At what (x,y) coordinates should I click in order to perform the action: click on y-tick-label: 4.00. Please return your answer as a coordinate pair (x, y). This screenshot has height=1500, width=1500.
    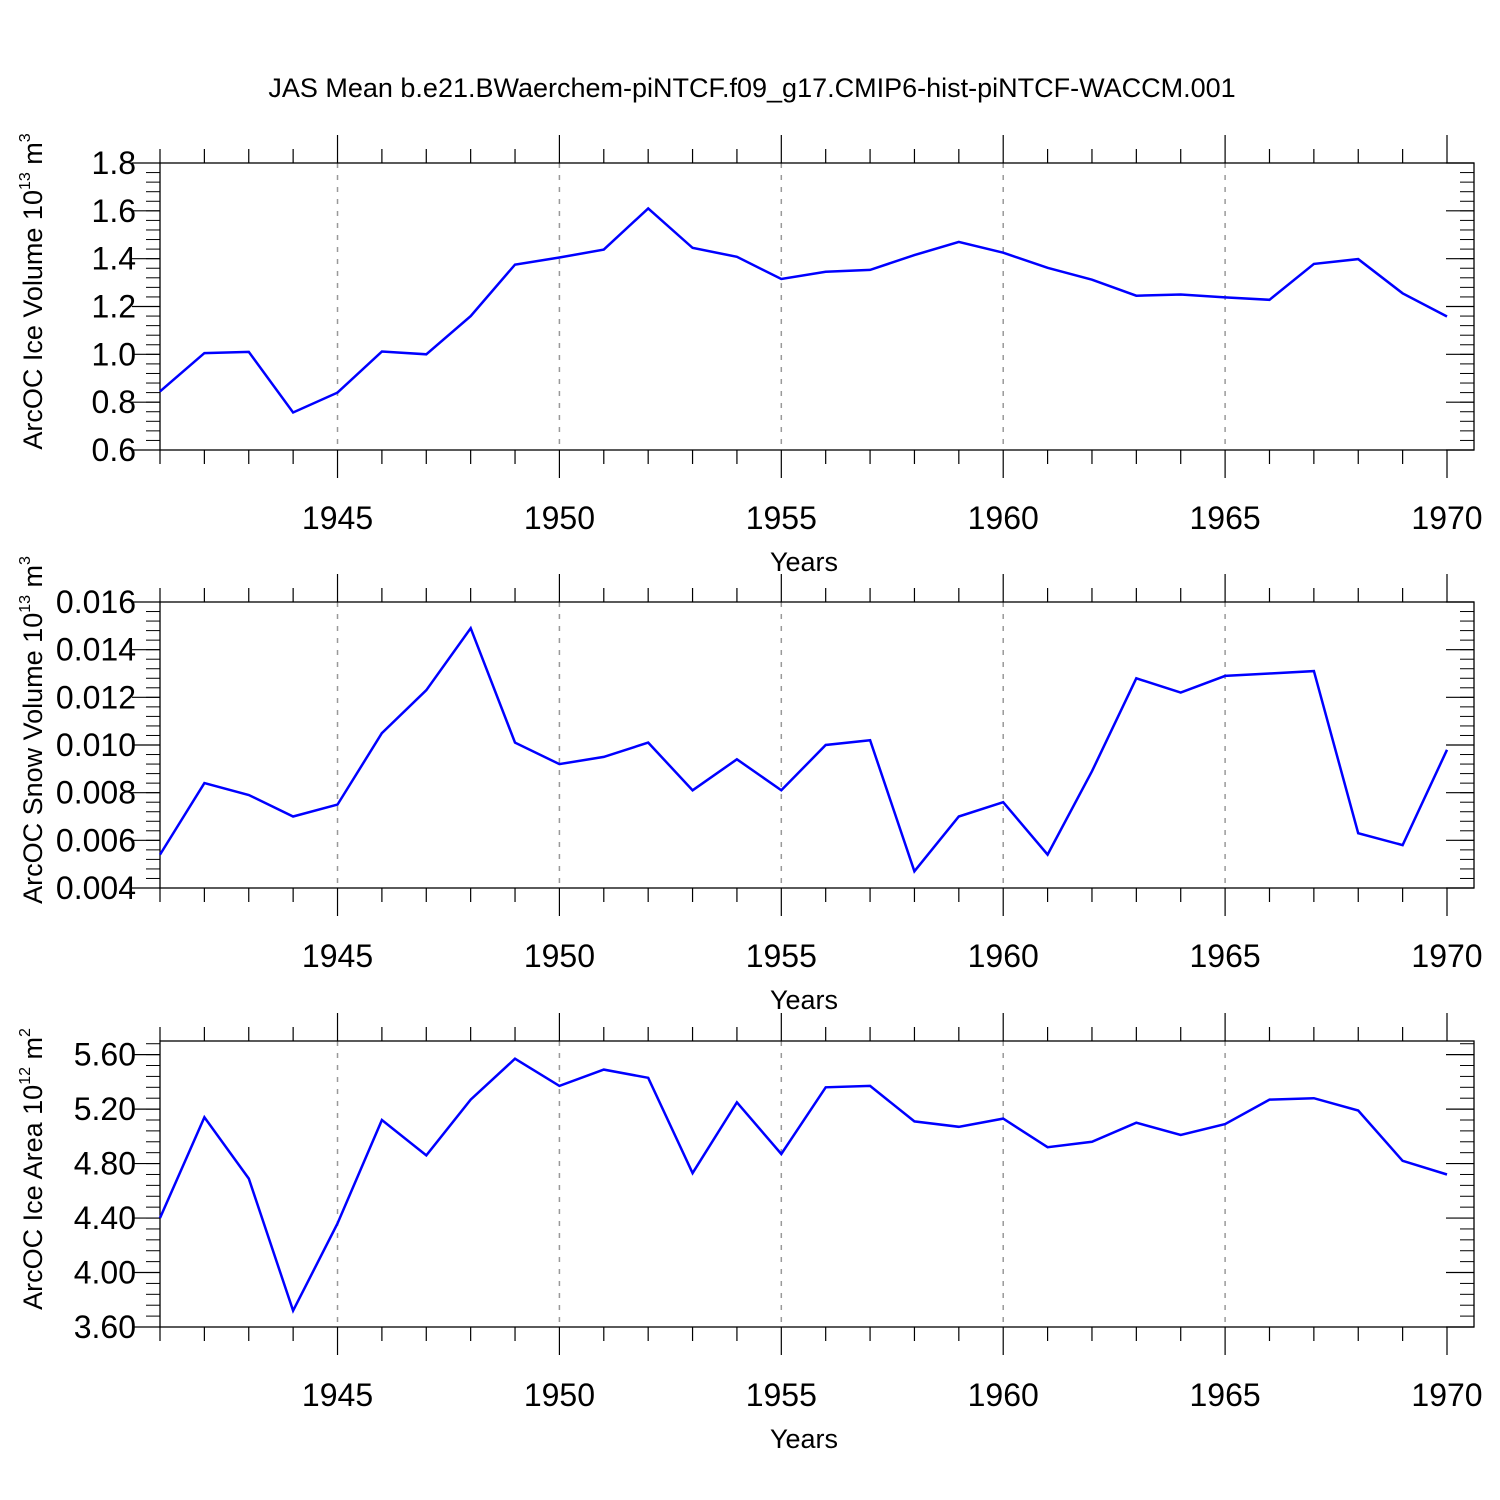
    Looking at the image, I should click on (105, 1273).